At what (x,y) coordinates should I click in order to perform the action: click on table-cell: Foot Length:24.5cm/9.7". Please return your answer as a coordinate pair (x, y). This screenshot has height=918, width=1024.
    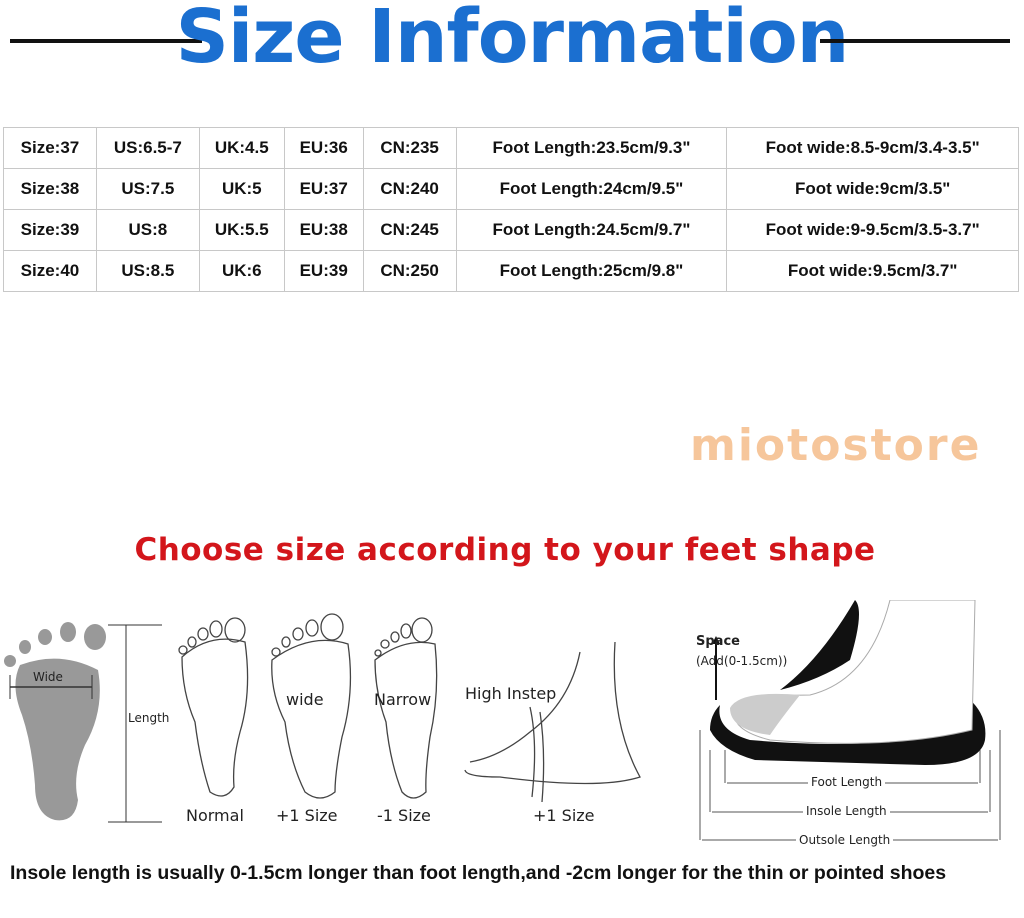
    Looking at the image, I should click on (591, 230).